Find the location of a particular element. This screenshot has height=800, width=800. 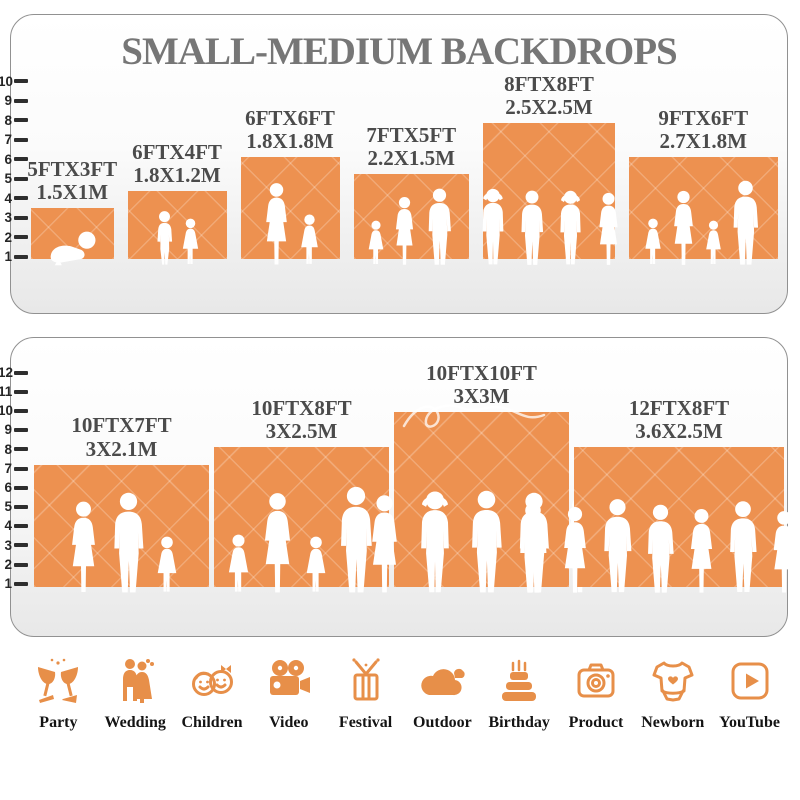

backdrop-bar-6ftx4ft: 6FTX4FT 1.8X1.2M is located at coordinates (177, 202).